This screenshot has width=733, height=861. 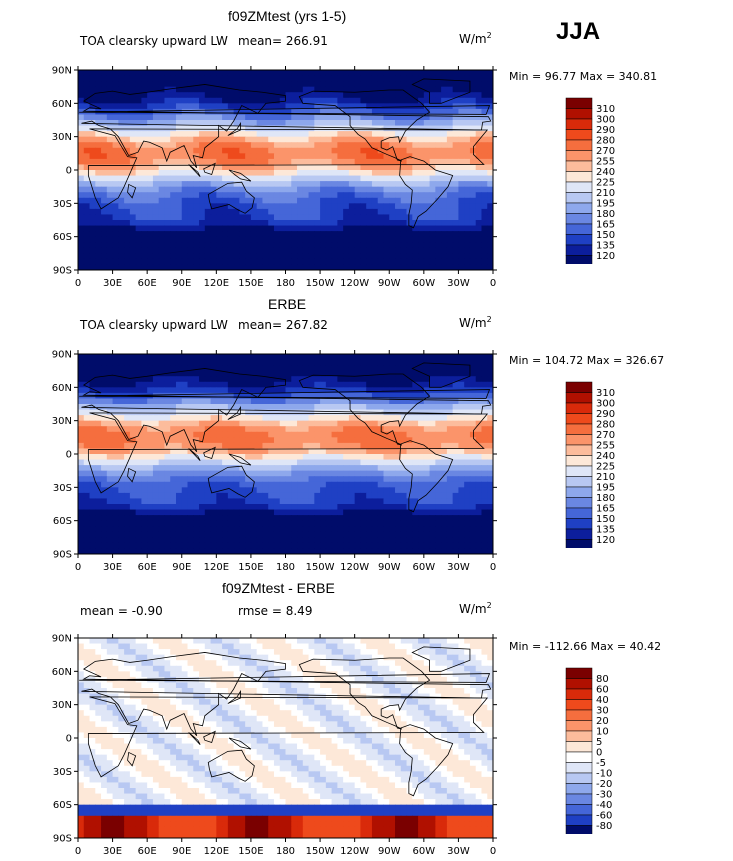 What do you see at coordinates (287, 304) in the screenshot?
I see `panel-2-title: ERBE` at bounding box center [287, 304].